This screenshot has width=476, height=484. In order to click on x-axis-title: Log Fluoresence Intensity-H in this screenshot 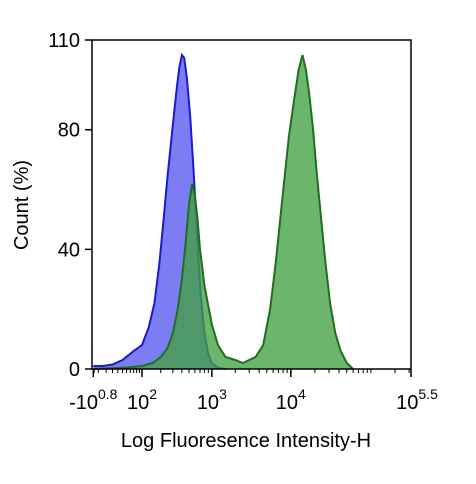, I will do `click(246, 441)`.